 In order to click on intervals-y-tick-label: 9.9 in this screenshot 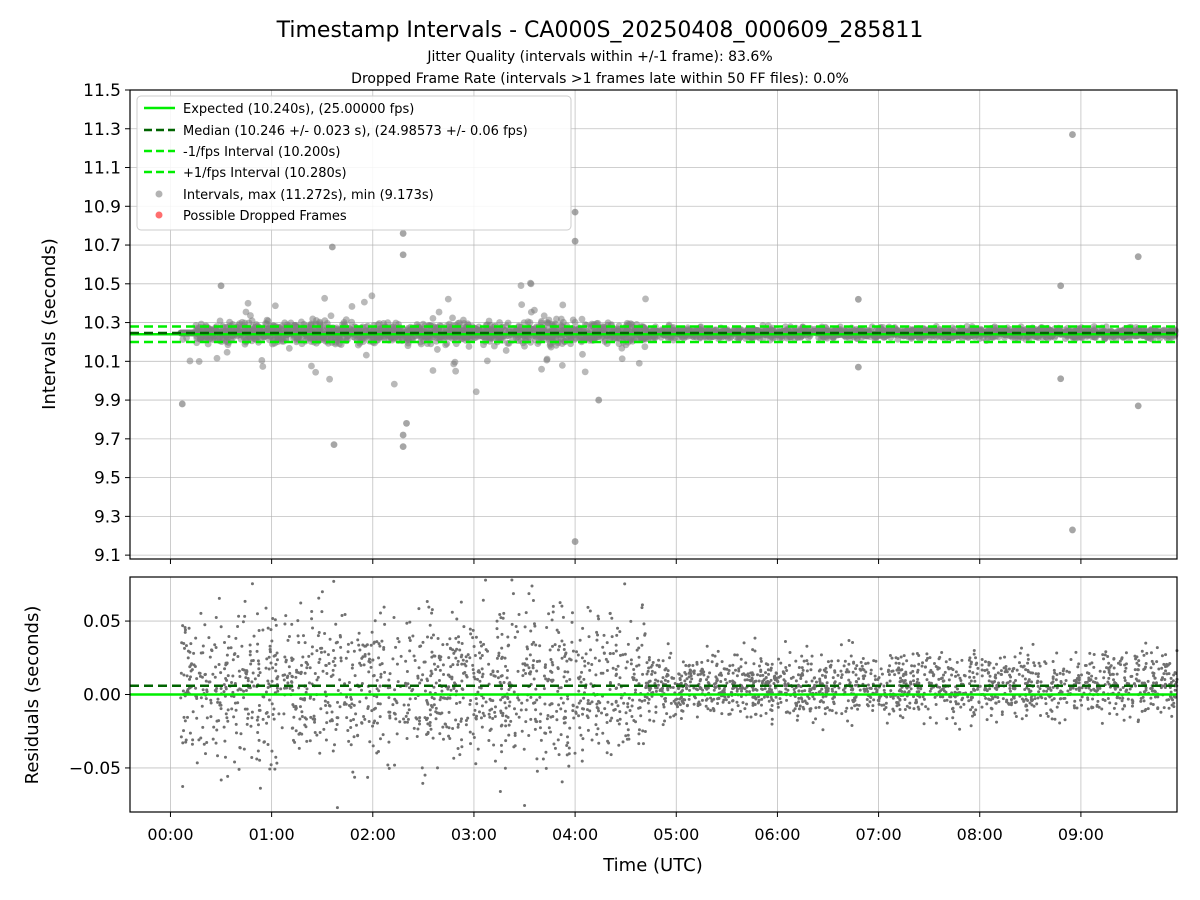, I will do `click(107, 401)`.